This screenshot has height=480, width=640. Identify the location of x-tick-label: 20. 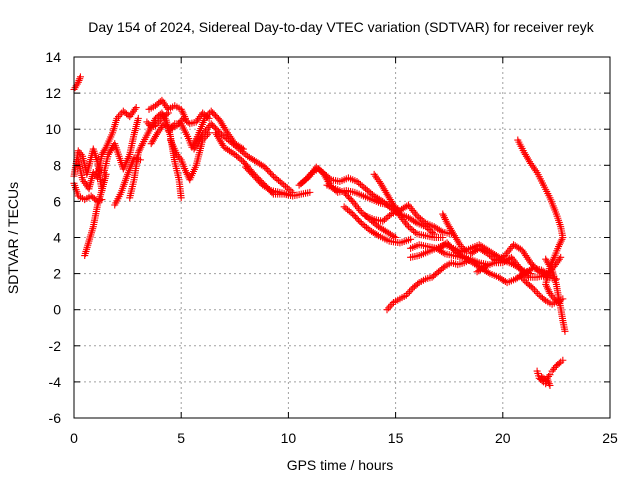
(503, 438).